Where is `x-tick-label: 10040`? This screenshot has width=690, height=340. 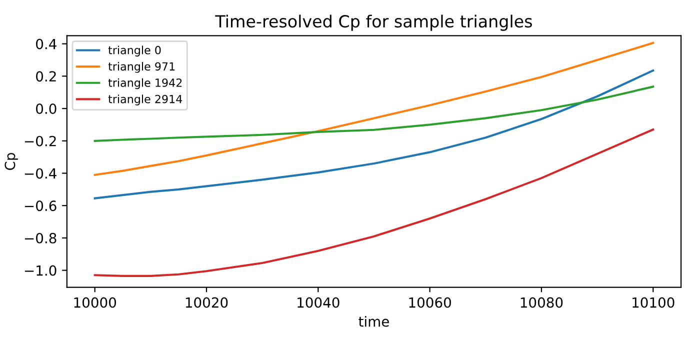 x-tick-label: 10040 is located at coordinates (319, 302).